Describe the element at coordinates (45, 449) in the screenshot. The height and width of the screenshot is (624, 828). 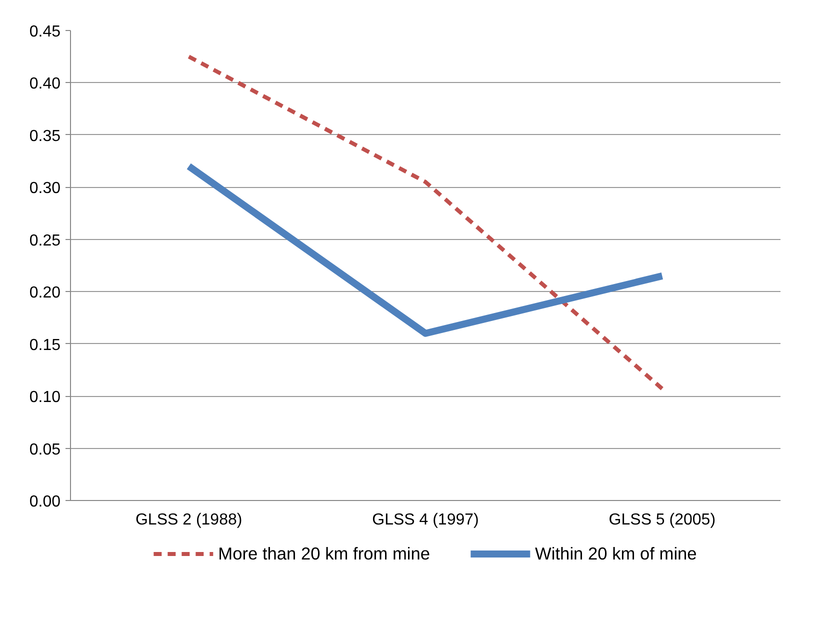
I see `y-tick-label: 0.05` at that location.